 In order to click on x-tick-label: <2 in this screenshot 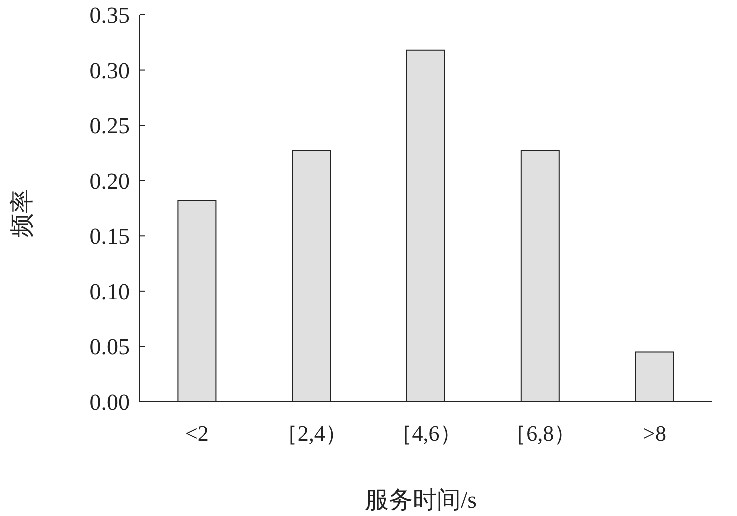, I will do `click(197, 433)`.